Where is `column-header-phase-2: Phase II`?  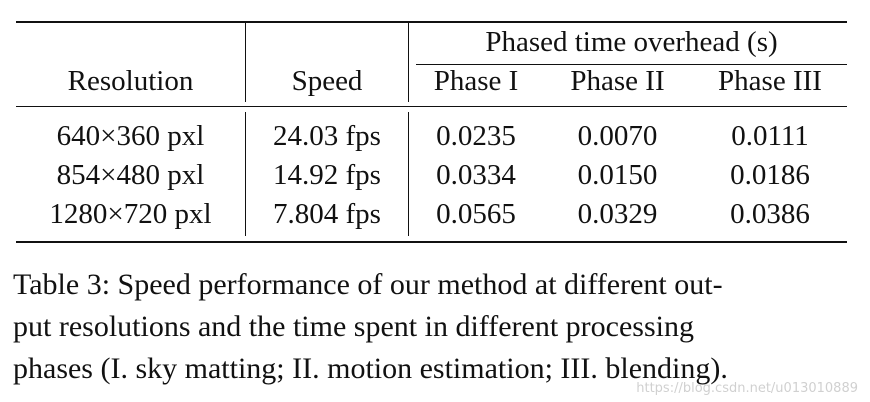 column-header-phase-2: Phase II is located at coordinates (617, 81).